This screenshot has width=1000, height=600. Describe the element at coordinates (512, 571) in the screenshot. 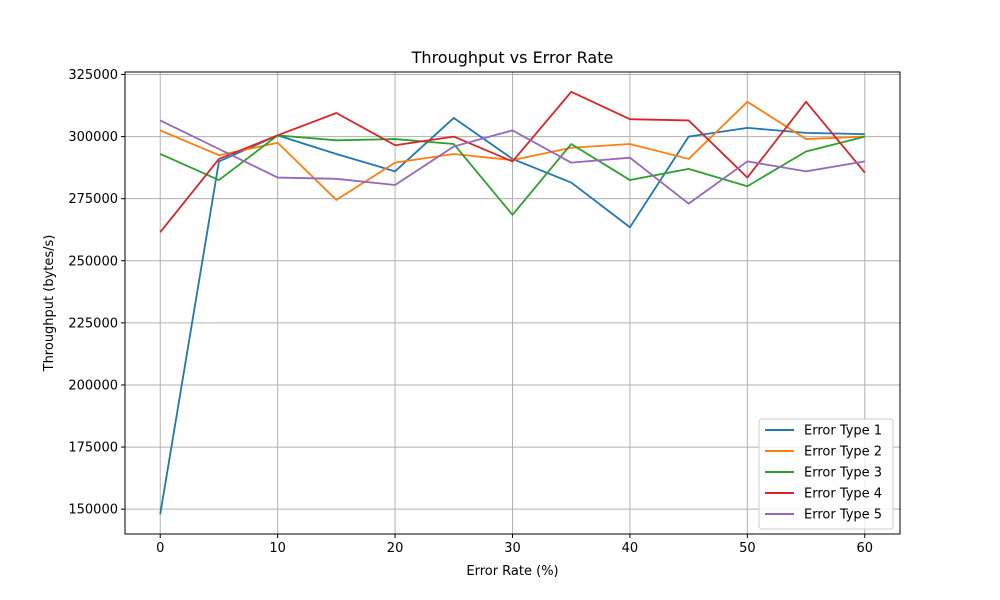

I see `x-axis-title: Error Rate (%)` at that location.